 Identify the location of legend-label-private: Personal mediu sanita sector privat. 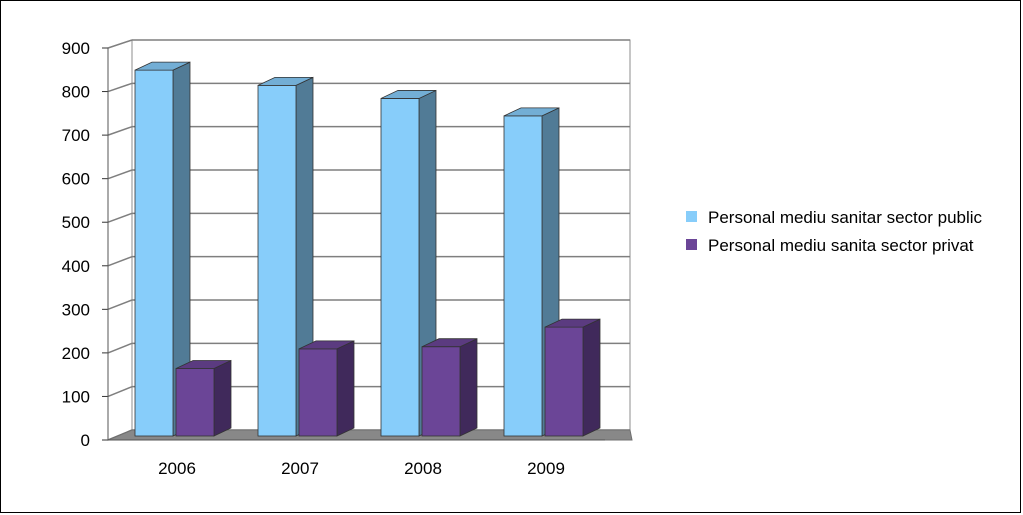
(841, 245).